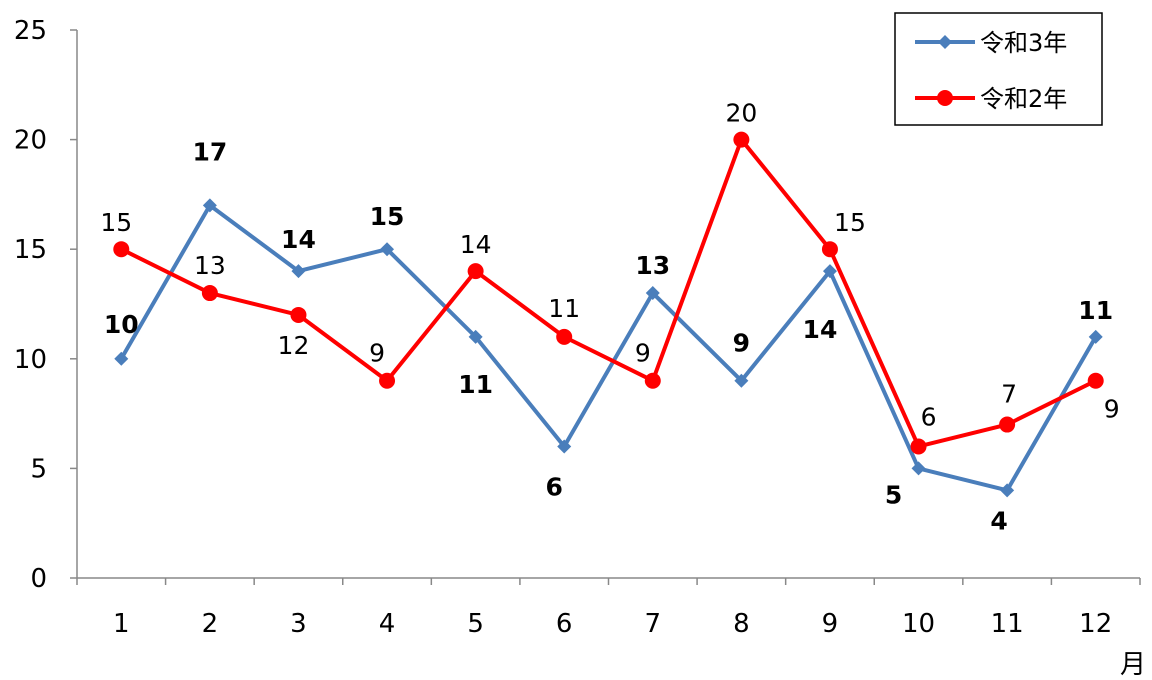 The height and width of the screenshot is (680, 1152). I want to click on y-tick-label: 25, so click(30, 31).